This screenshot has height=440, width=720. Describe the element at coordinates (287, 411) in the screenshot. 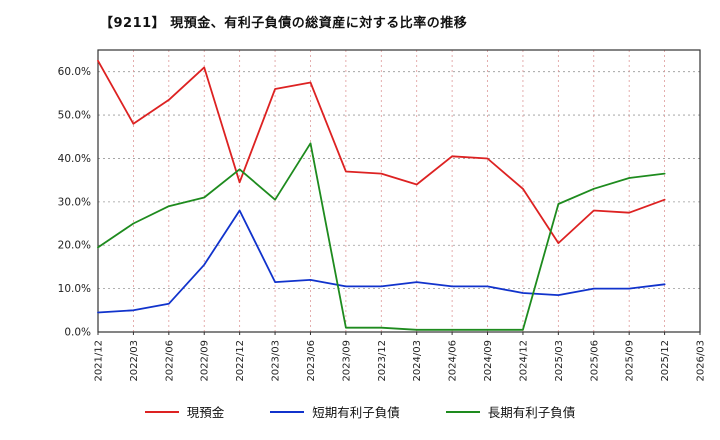

I see `legend-line-short-term-debt-icon` at that location.